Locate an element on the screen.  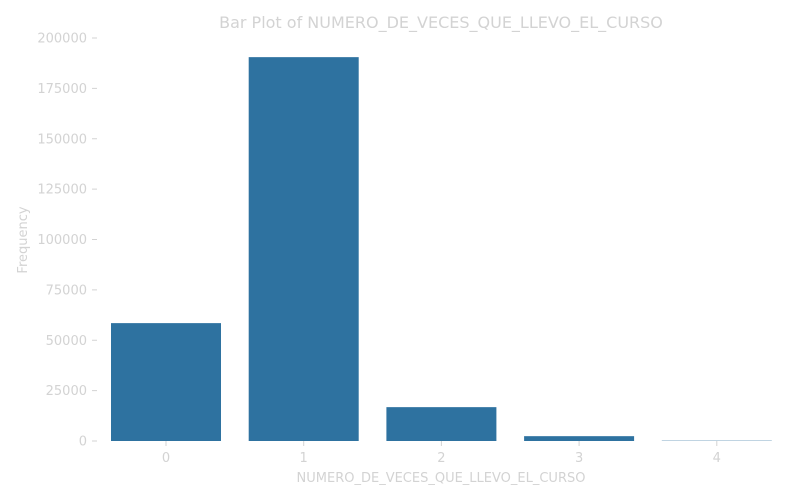
x-tick-label: 0 is located at coordinates (166, 458).